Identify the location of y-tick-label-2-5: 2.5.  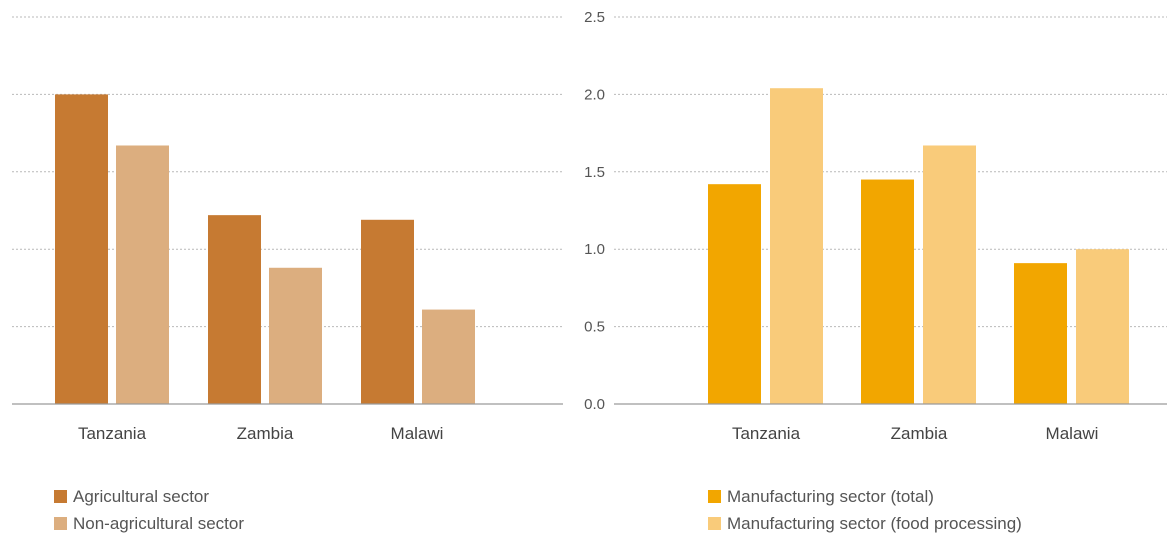
(594, 17).